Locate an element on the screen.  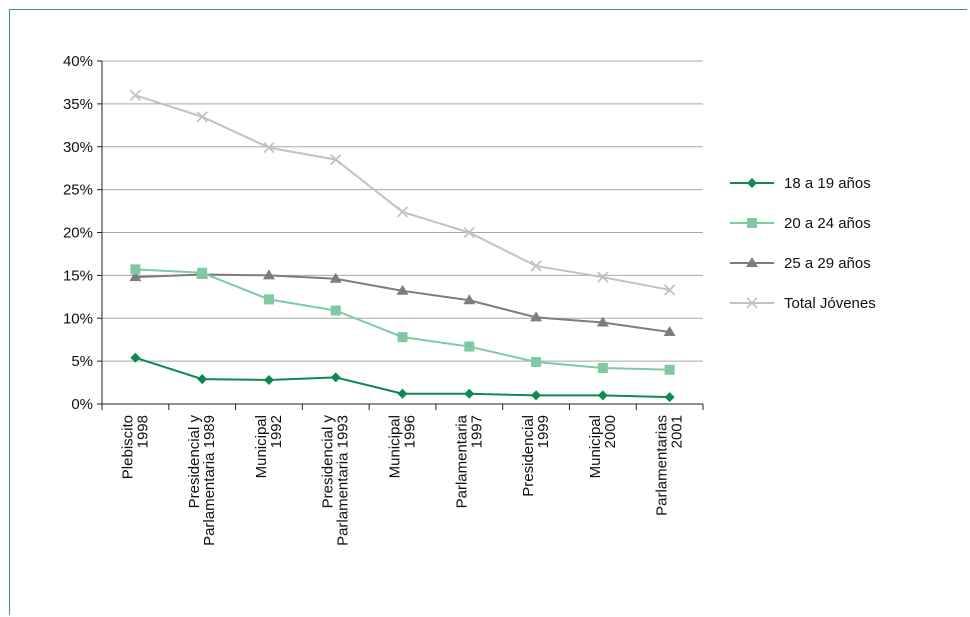
x-tick-label-line: 1997 is located at coordinates (476, 431).